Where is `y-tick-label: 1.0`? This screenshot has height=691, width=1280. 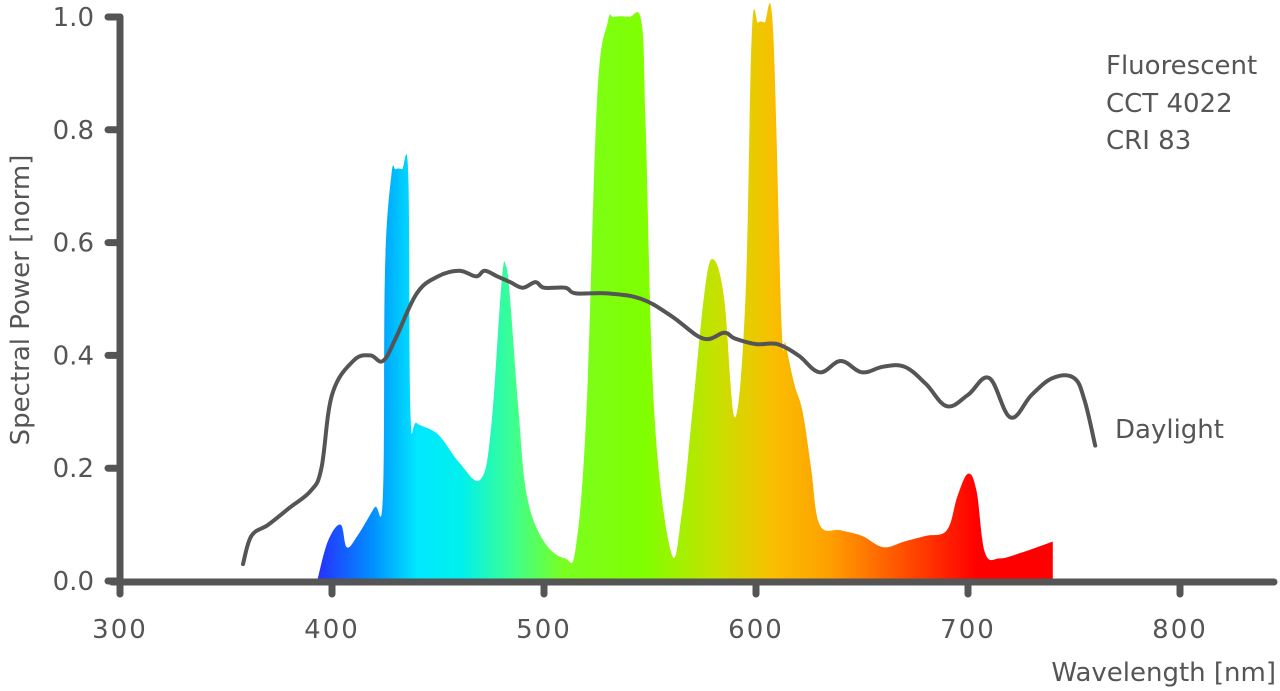
y-tick-label: 1.0 is located at coordinates (73, 18).